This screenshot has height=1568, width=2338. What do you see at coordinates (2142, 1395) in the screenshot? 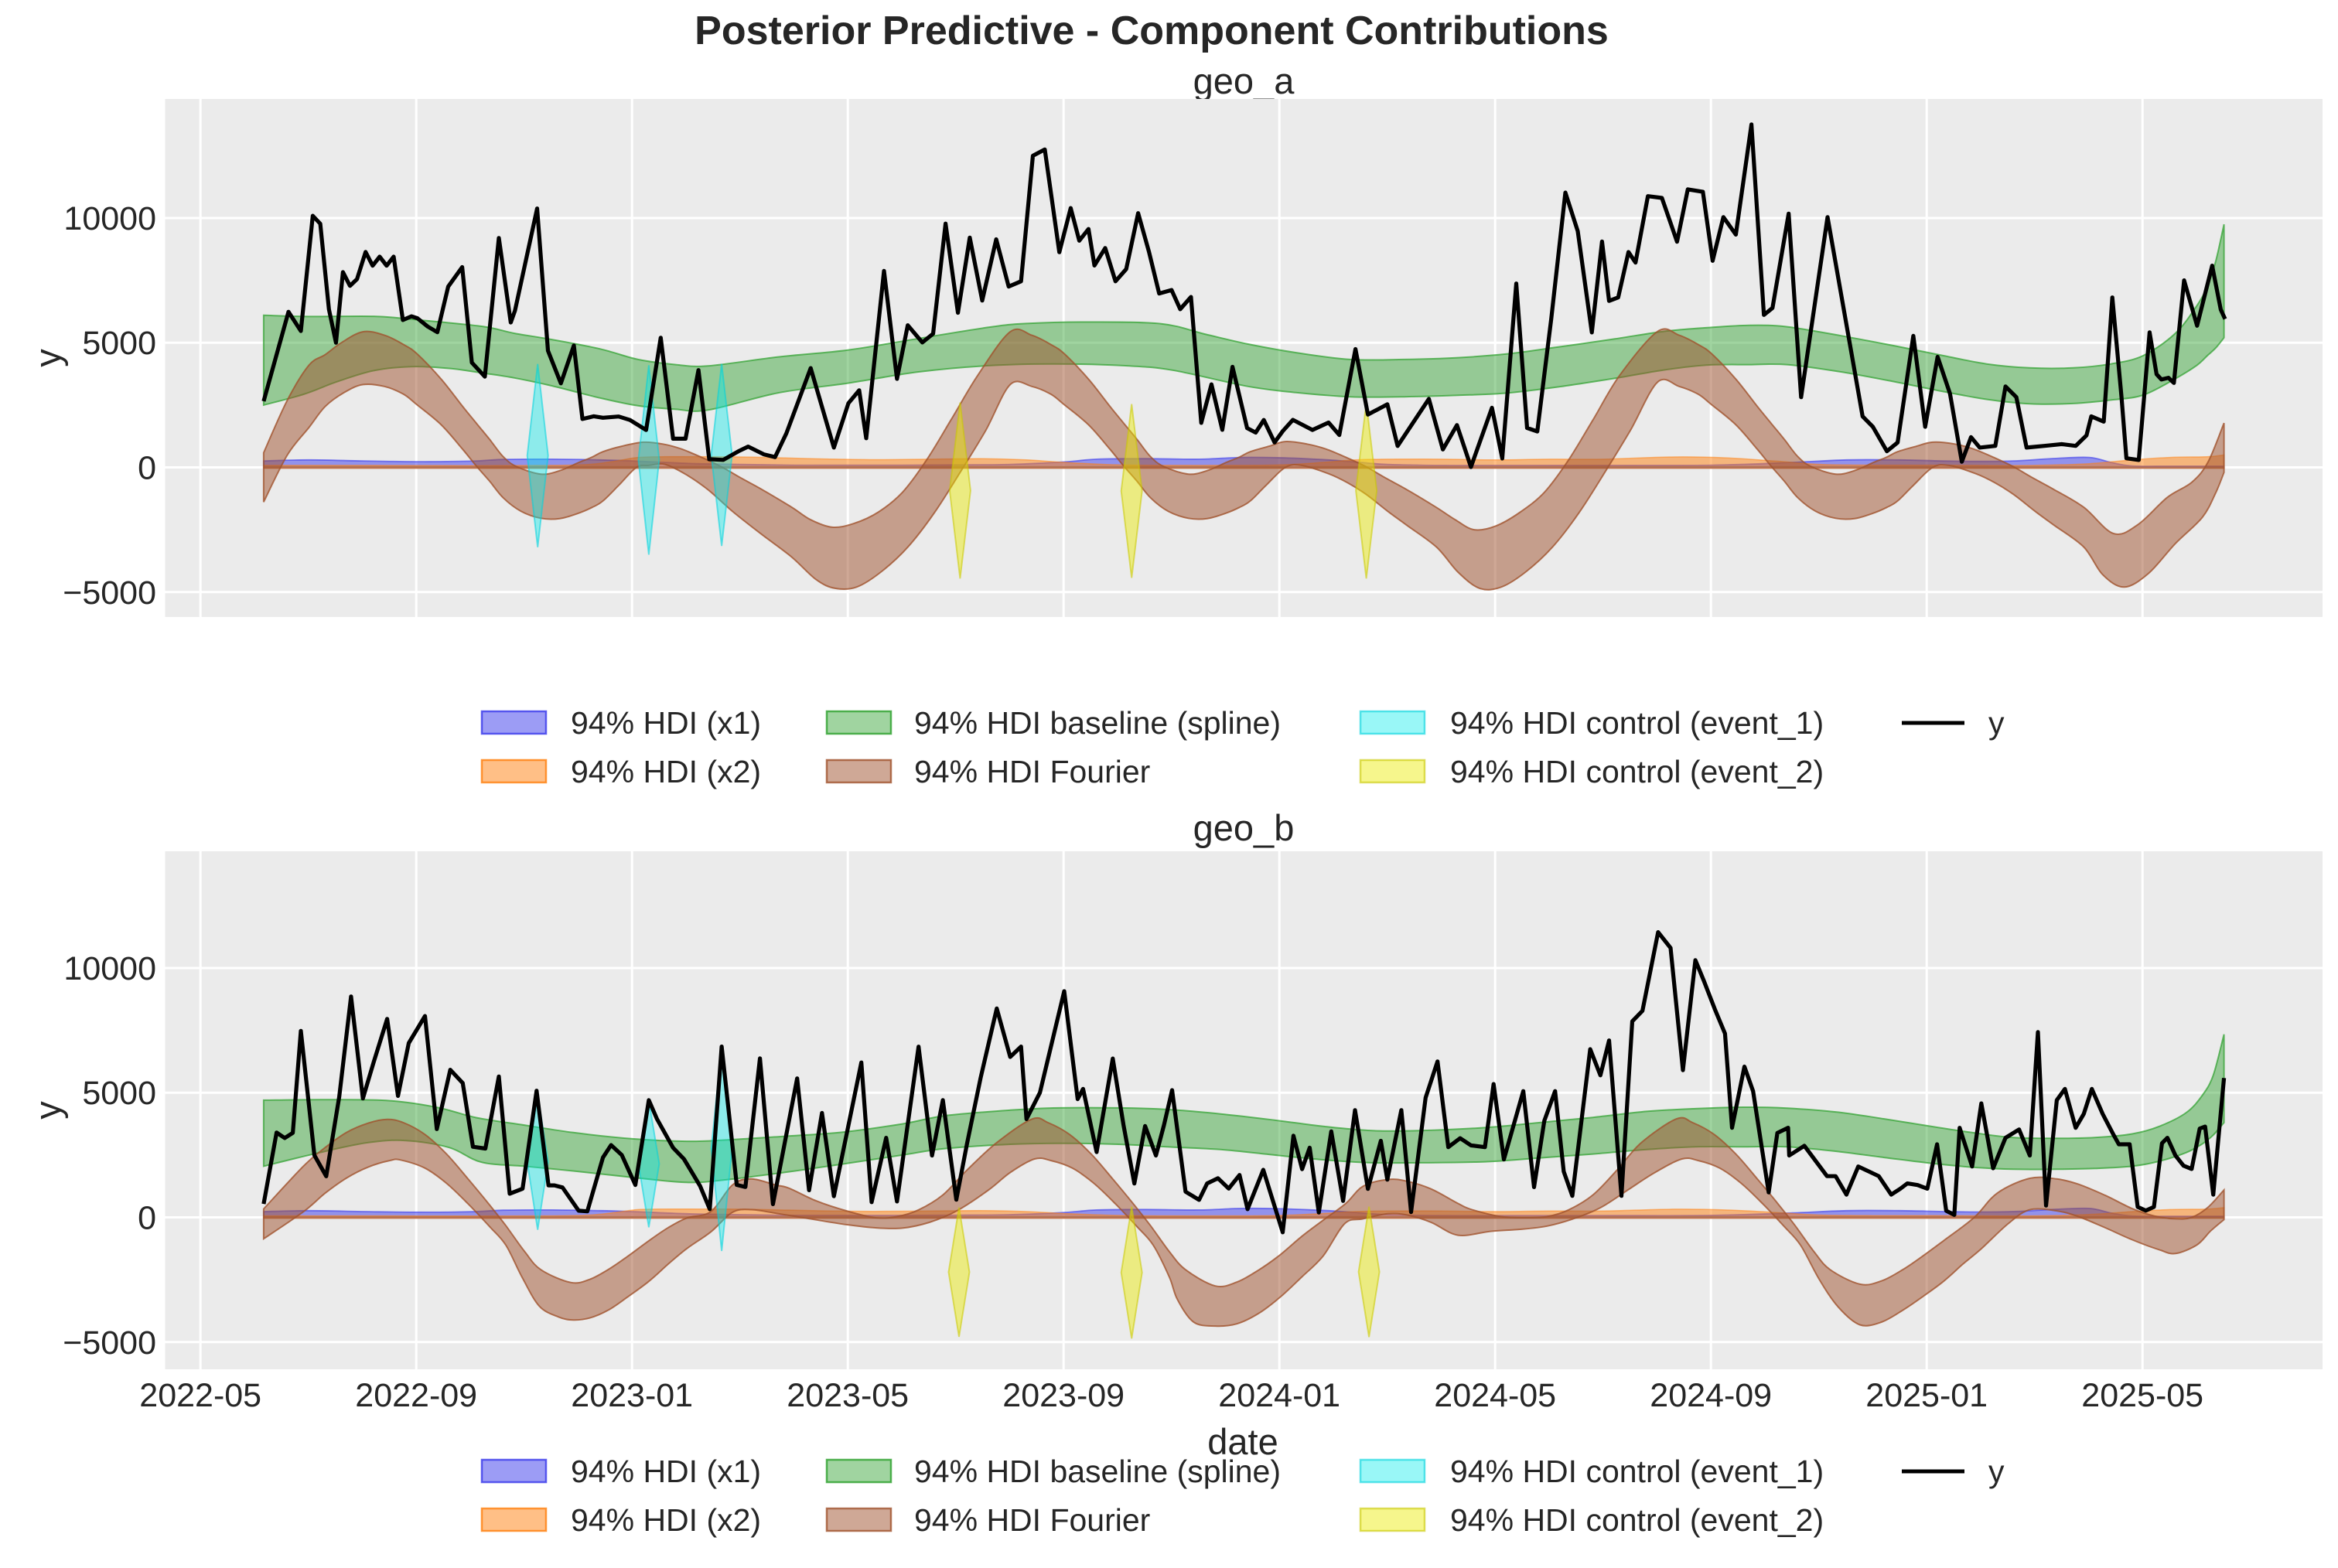
I see `svg-text: 2025-05` at bounding box center [2142, 1395].